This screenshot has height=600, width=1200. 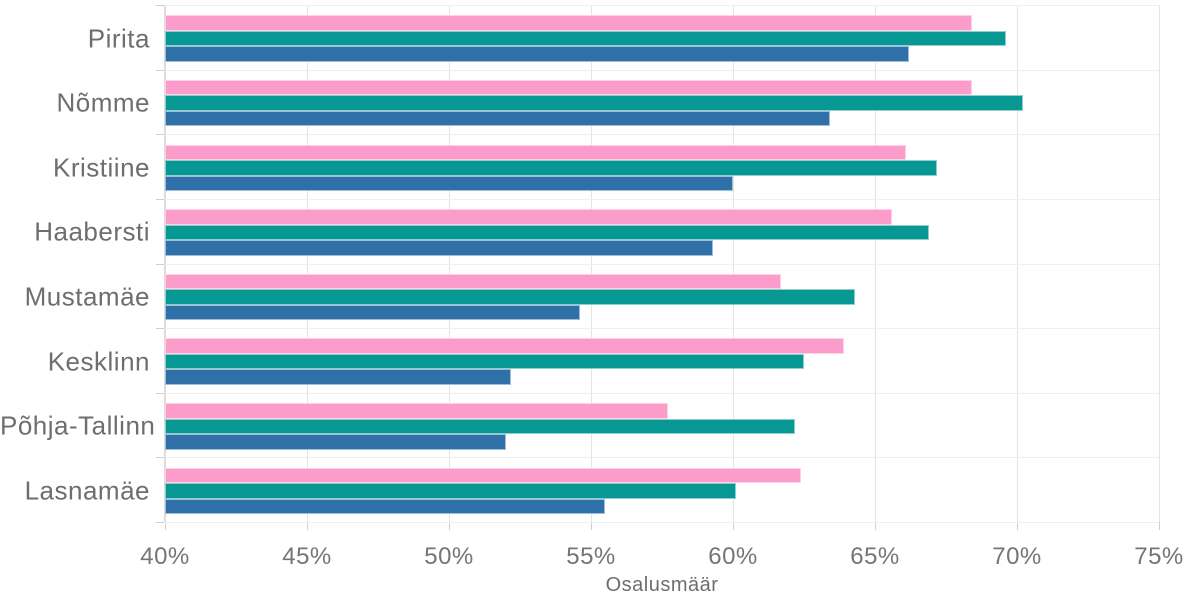 What do you see at coordinates (568, 23) in the screenshot?
I see `bar-pirita-pink-series` at bounding box center [568, 23].